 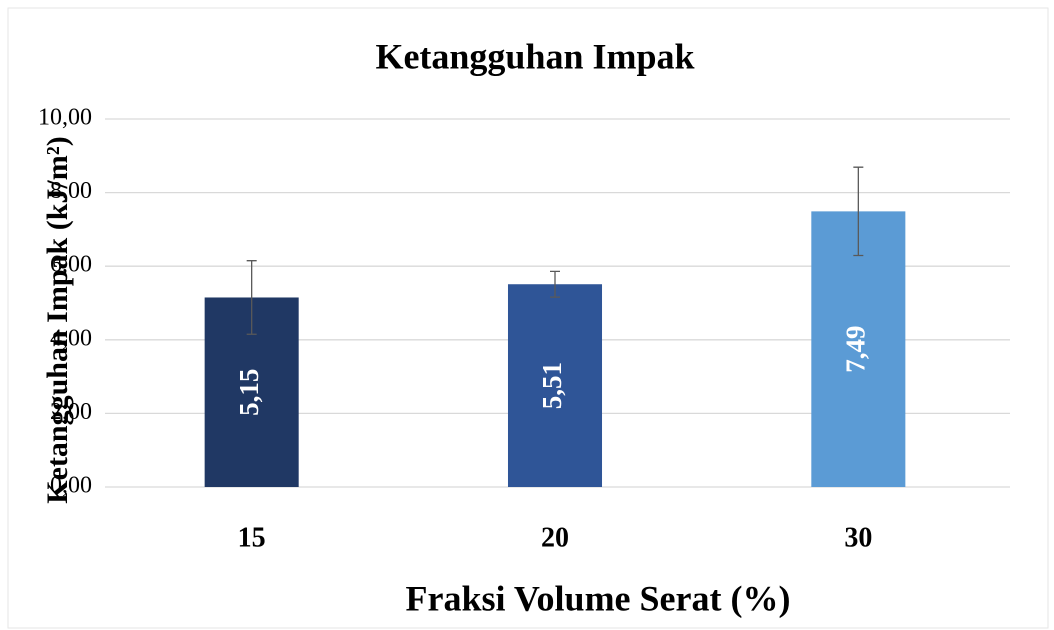 I want to click on y-tick-label: 2,00, so click(x=71, y=412).